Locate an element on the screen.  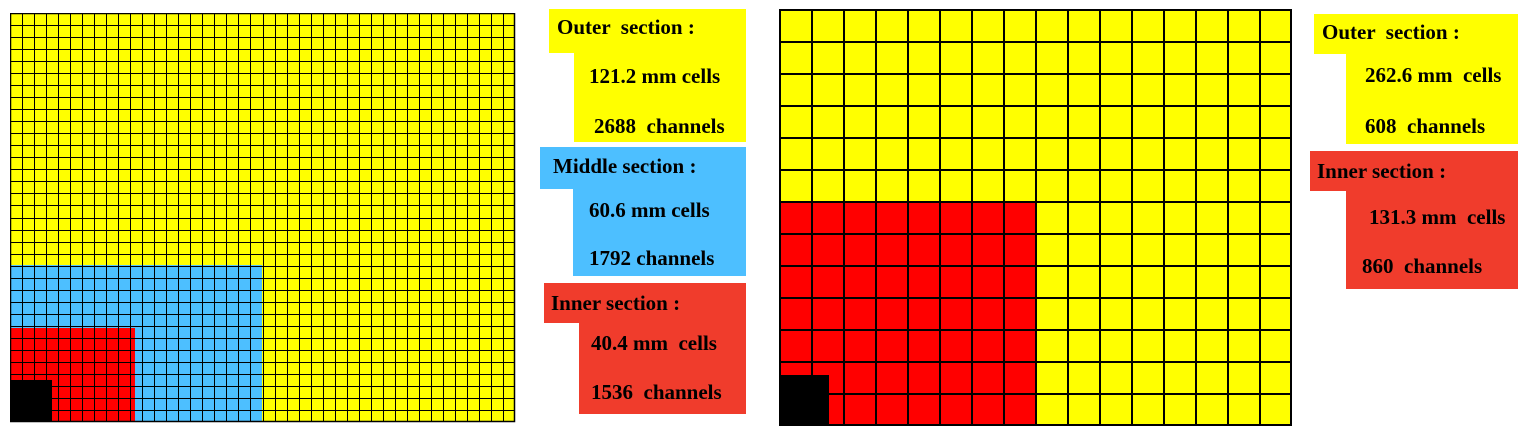
right-inner-cell-size: 131.3 mm cells is located at coordinates (1437, 217).